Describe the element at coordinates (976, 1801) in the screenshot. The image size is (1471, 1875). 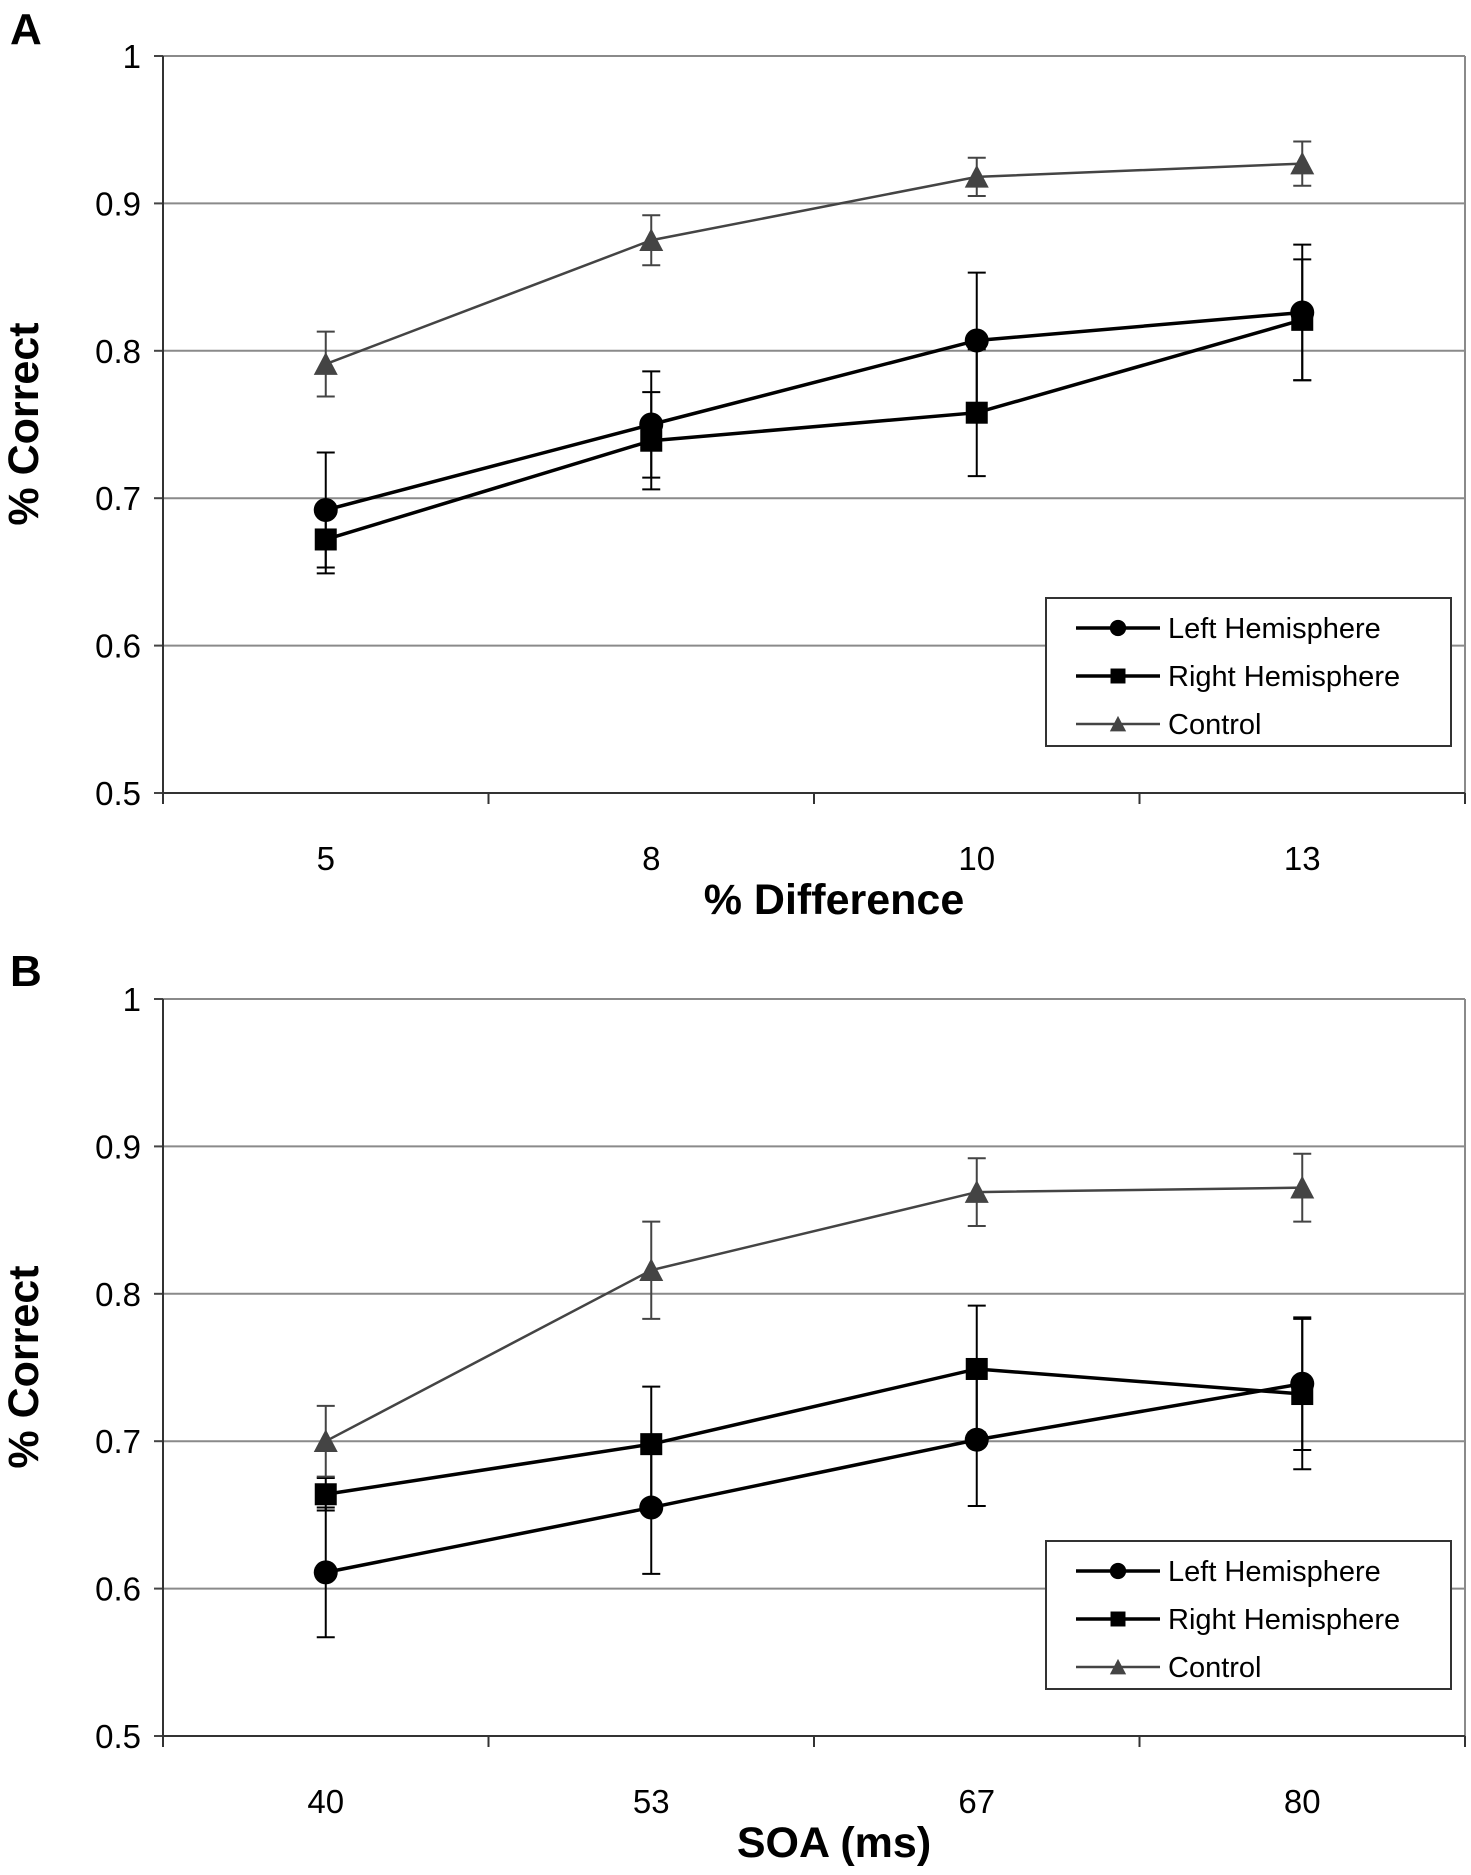
I see `x-tick-label: 67` at that location.